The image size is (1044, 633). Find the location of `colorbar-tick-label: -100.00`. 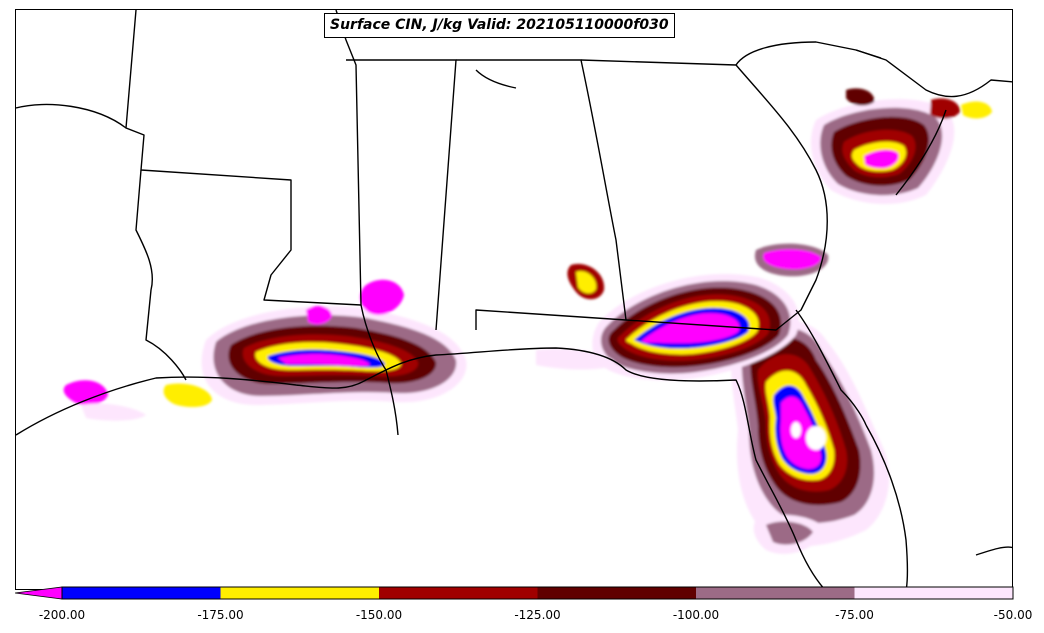

colorbar-tick-label: -100.00 is located at coordinates (696, 615).